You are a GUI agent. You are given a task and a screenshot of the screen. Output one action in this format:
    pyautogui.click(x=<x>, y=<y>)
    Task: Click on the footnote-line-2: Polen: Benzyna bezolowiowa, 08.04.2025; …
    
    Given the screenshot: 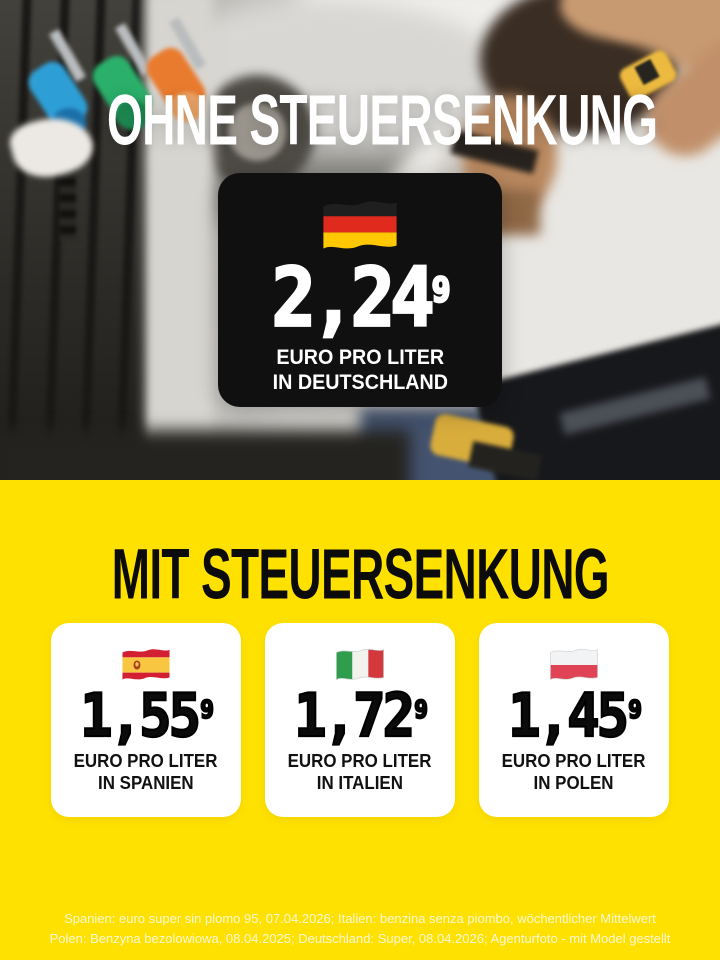 What is the action you would take?
    pyautogui.click(x=360, y=938)
    